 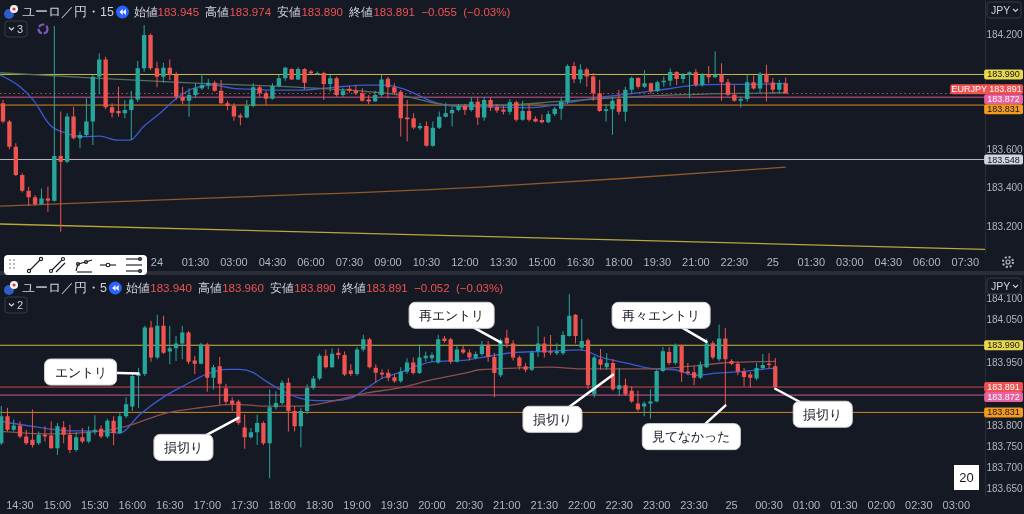 I want to click on y-tick-label: 183.650, so click(x=1005, y=489).